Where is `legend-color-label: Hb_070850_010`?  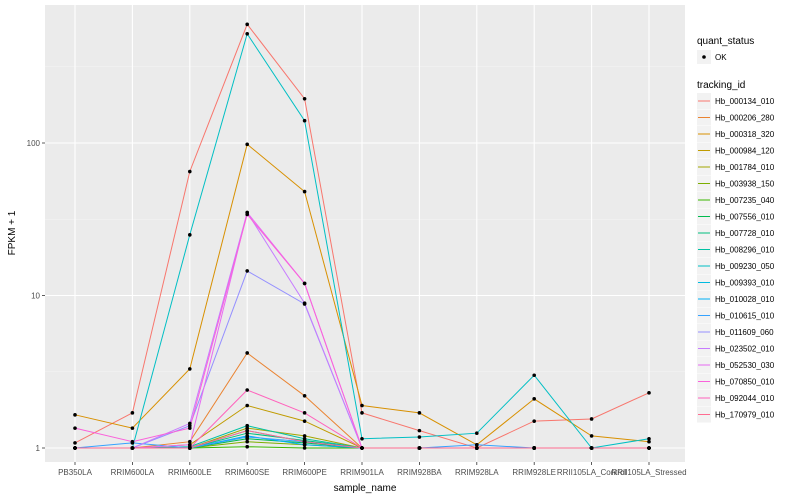 legend-color-label: Hb_070850_010 is located at coordinates (745, 382).